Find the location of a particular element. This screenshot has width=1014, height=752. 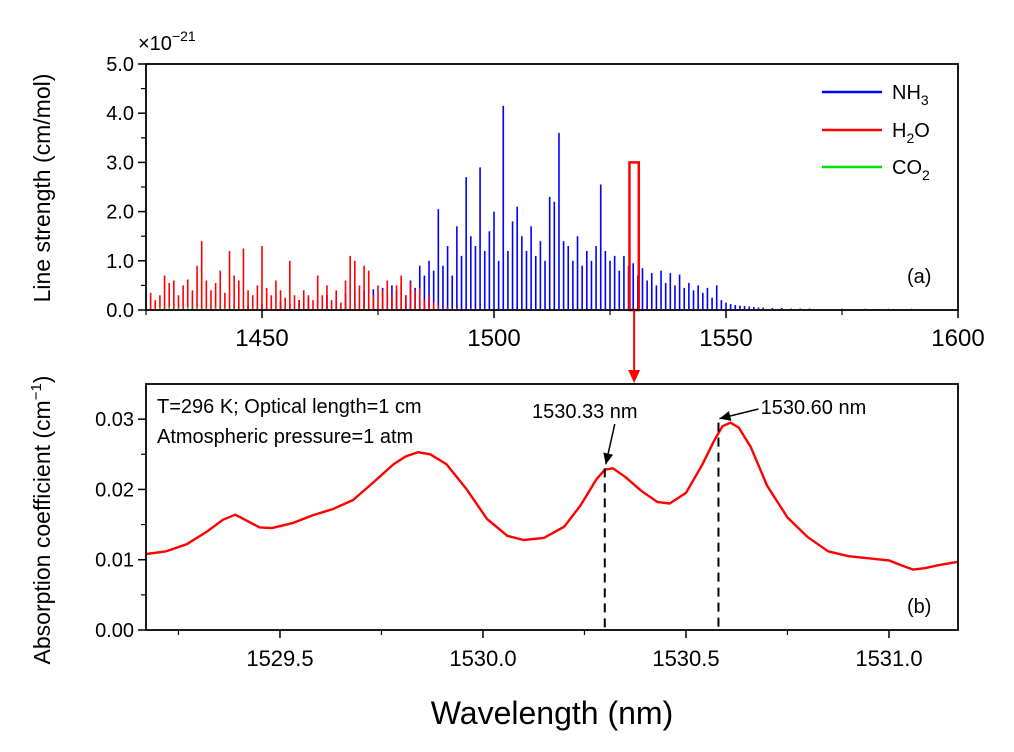

panel-b-annotations: 1530.33 nm 1530.60 nm is located at coordinates (699, 513).